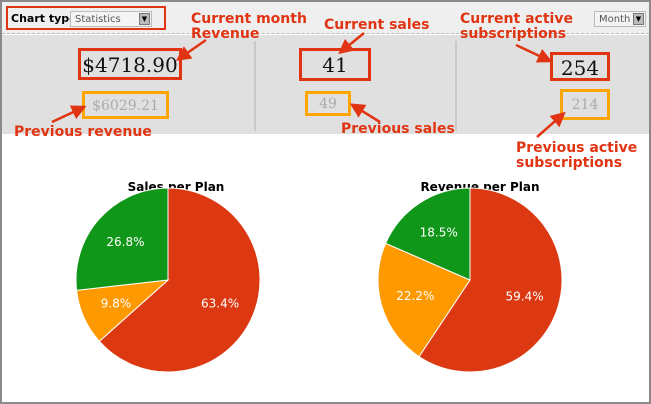  What do you see at coordinates (585, 104) in the screenshot?
I see `previous-active-subscriptions: 214` at bounding box center [585, 104].